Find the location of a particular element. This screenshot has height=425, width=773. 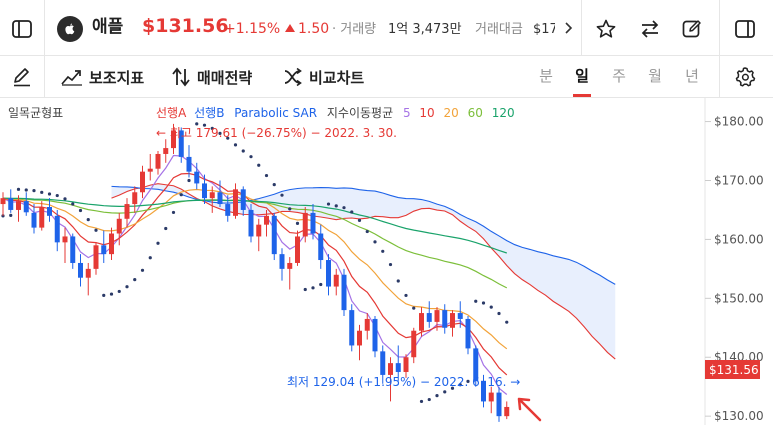

legend-ma-60: 60 is located at coordinates (475, 113).